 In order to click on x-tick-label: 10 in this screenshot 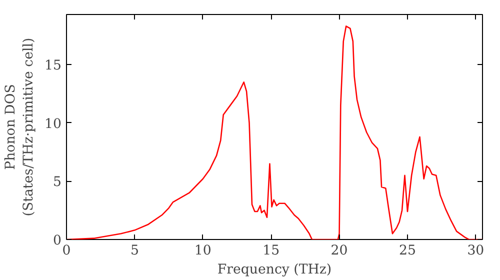, I will do `click(203, 251)`.